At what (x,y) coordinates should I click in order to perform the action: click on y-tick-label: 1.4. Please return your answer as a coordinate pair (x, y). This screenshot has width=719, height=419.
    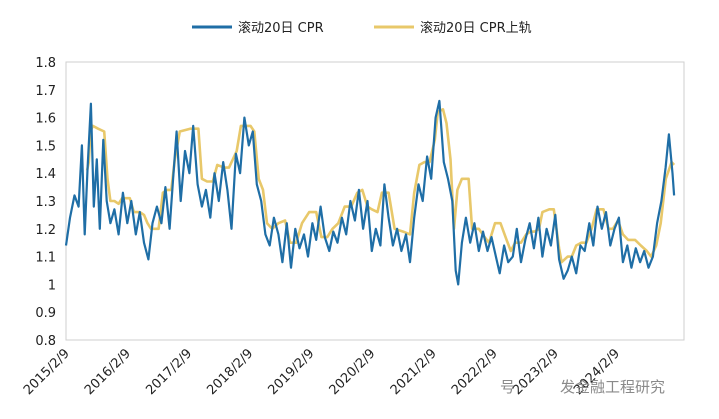
    Looking at the image, I should click on (45, 174).